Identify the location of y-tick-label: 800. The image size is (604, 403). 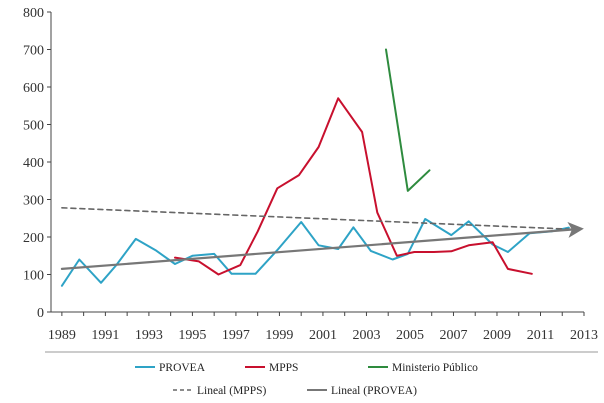
(33, 13).